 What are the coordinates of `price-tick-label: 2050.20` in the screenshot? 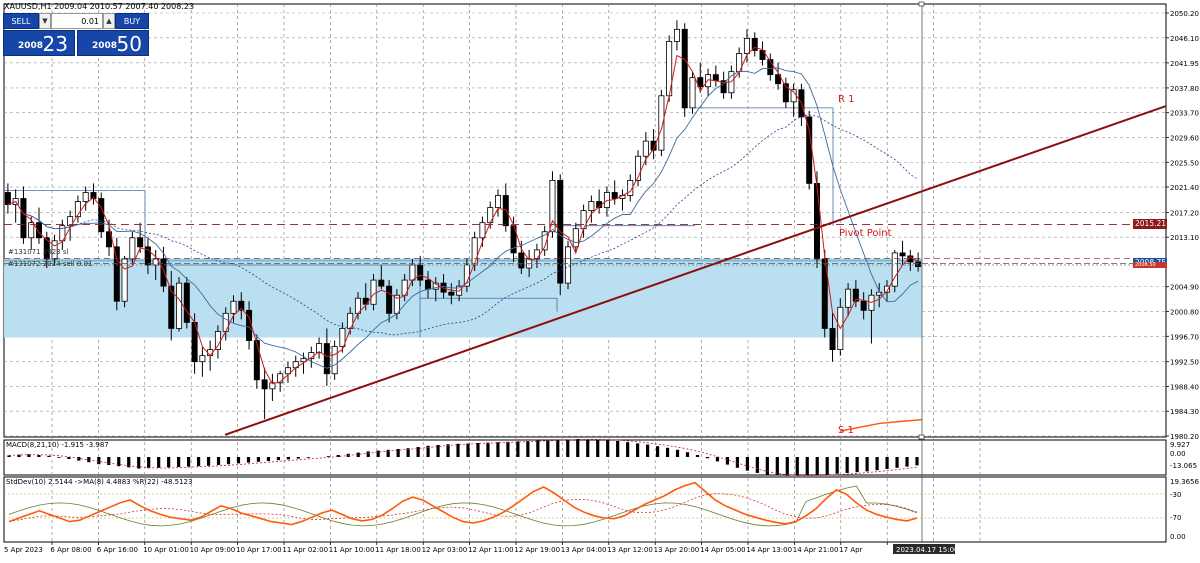 It's located at (1184, 14).